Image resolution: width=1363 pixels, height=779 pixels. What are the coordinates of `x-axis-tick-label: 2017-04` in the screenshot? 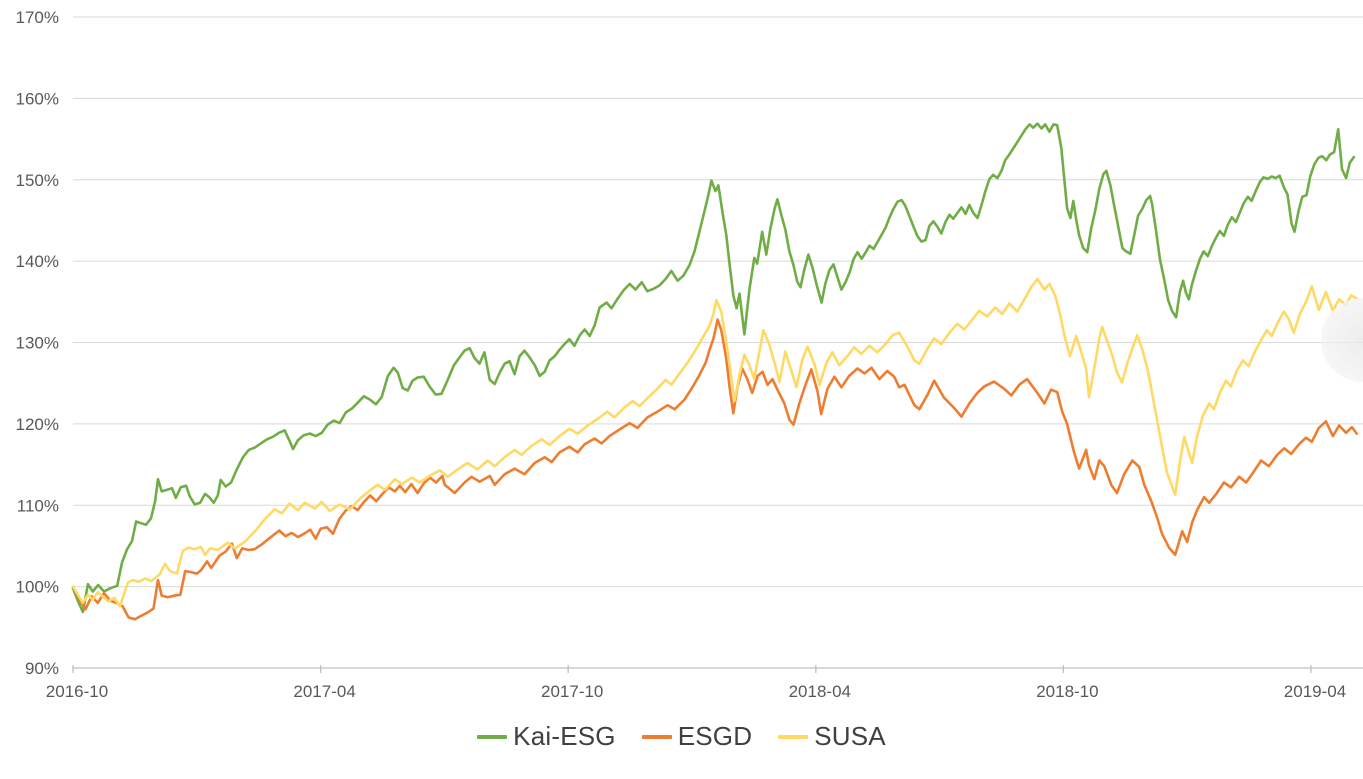 It's located at (324, 691).